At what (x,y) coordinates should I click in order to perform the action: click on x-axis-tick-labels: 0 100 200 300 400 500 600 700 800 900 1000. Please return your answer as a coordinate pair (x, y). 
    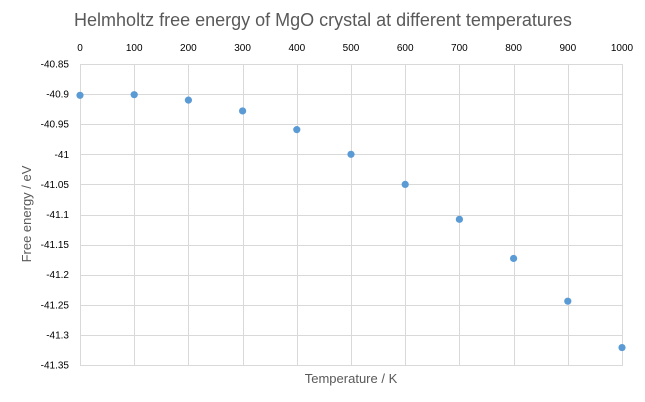
    Looking at the image, I should click on (355, 48).